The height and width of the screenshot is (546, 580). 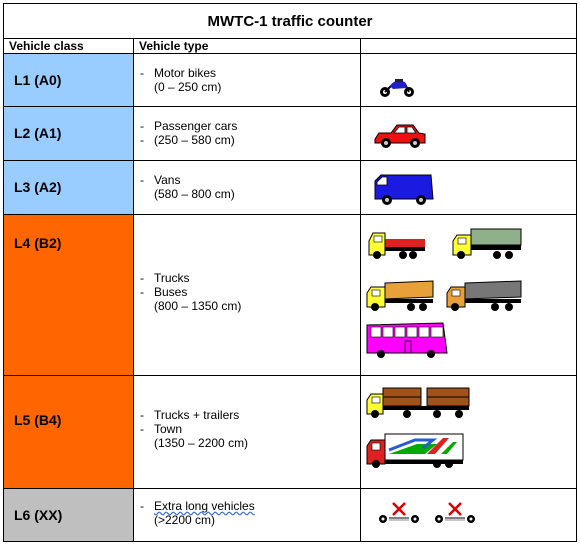 What do you see at coordinates (68, 80) in the screenshot?
I see `vehicle-class-cell: L1 (A0)` at bounding box center [68, 80].